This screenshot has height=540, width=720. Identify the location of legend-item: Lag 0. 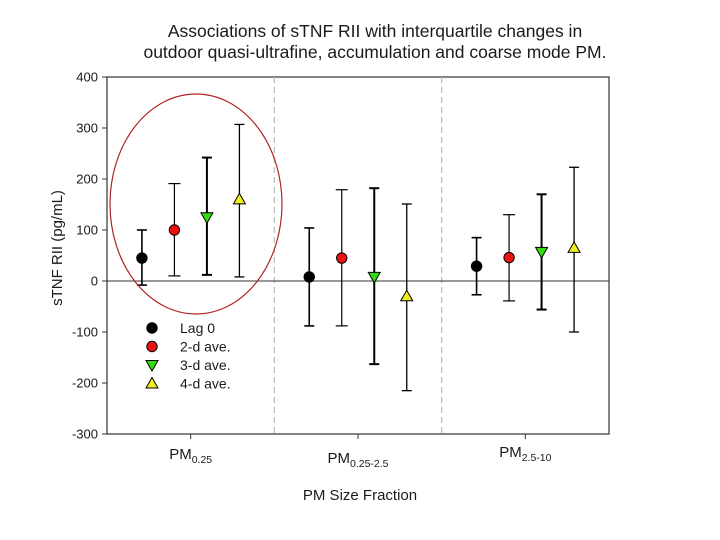
(180, 328).